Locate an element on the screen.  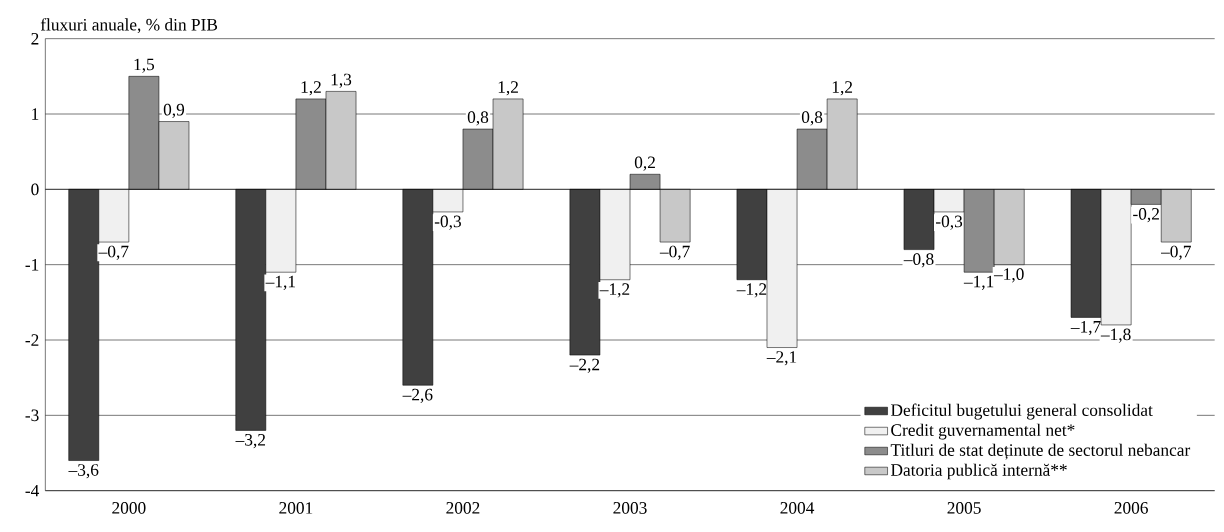
data-label: –0,8 is located at coordinates (918, 260).